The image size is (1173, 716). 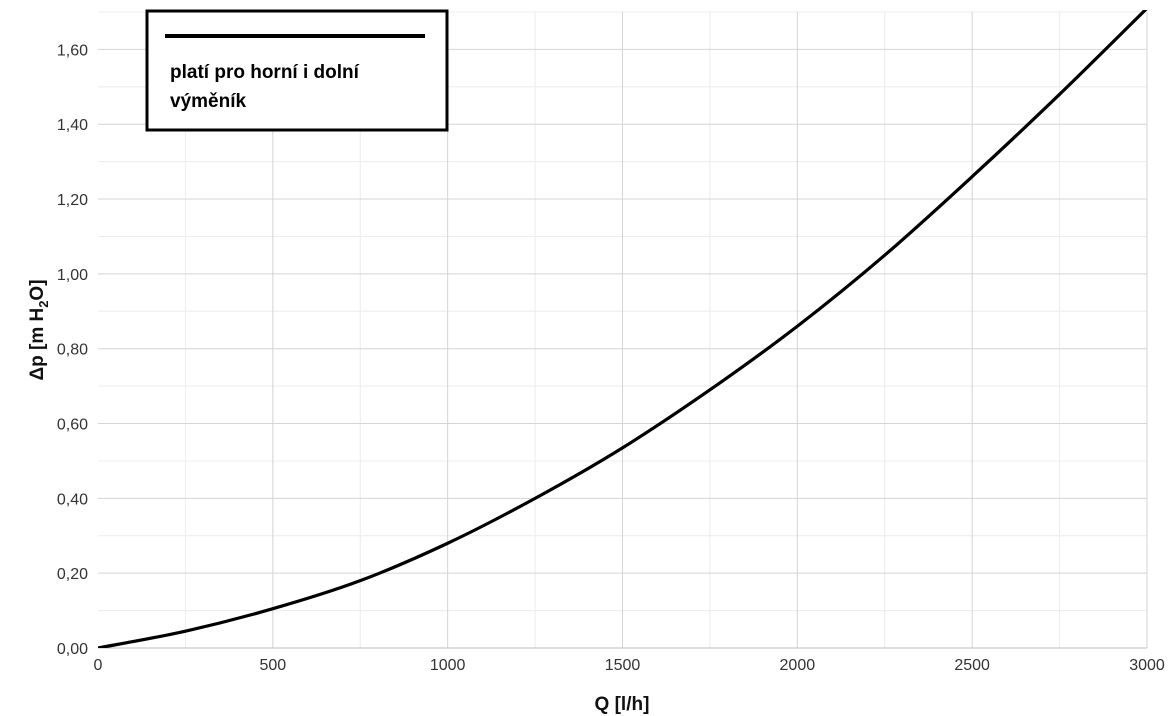 What do you see at coordinates (448, 665) in the screenshot?
I see `x-tick-label: 1000` at bounding box center [448, 665].